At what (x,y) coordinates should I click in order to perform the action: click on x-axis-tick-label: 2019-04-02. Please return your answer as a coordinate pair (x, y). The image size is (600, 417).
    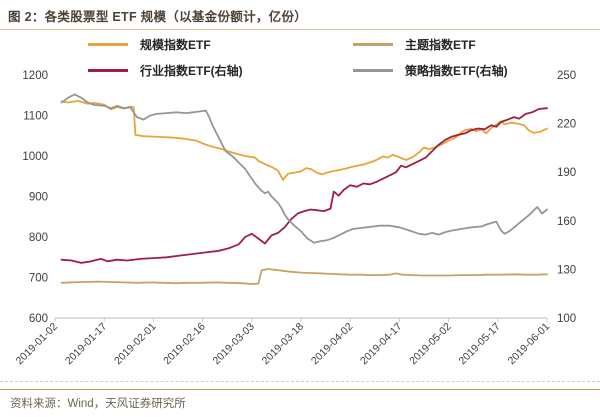
    Looking at the image, I should click on (332, 344).